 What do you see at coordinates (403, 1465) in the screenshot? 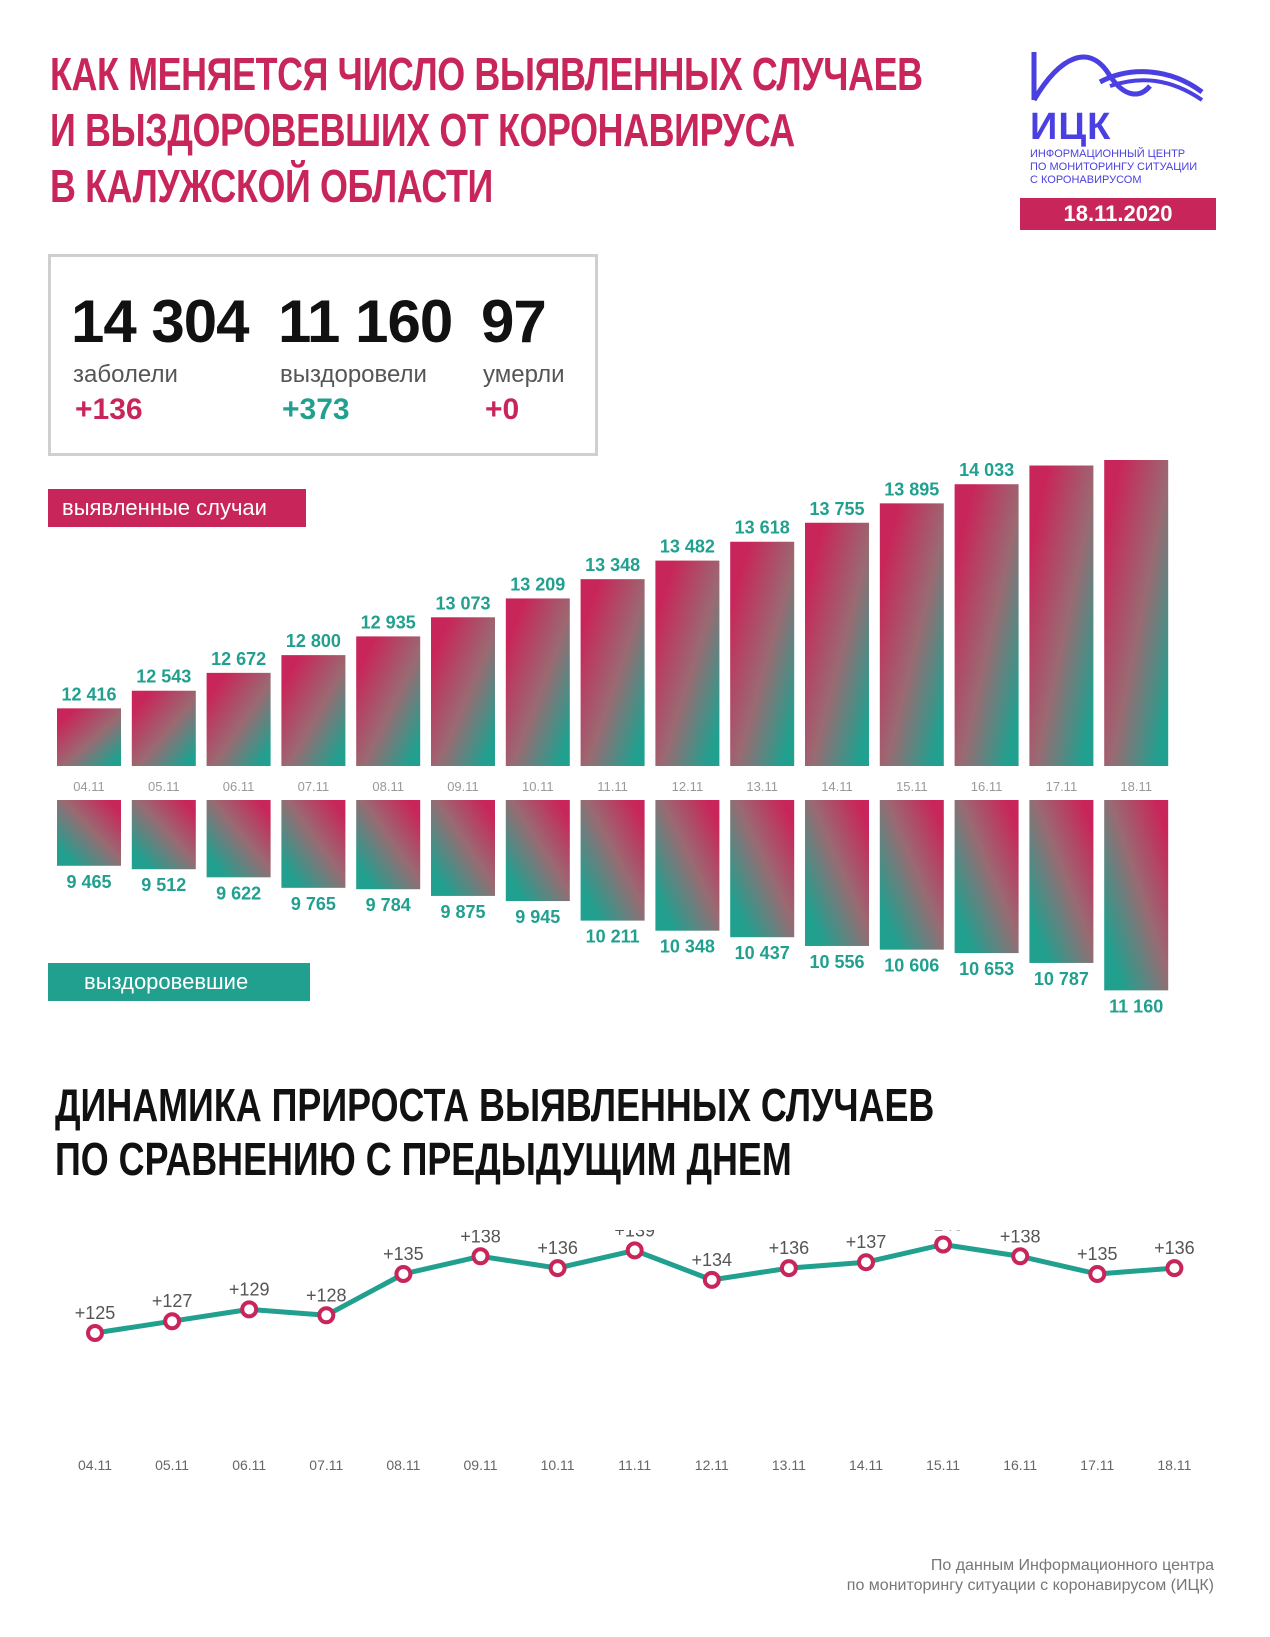
I see `line-category-label: 08.11` at bounding box center [403, 1465].